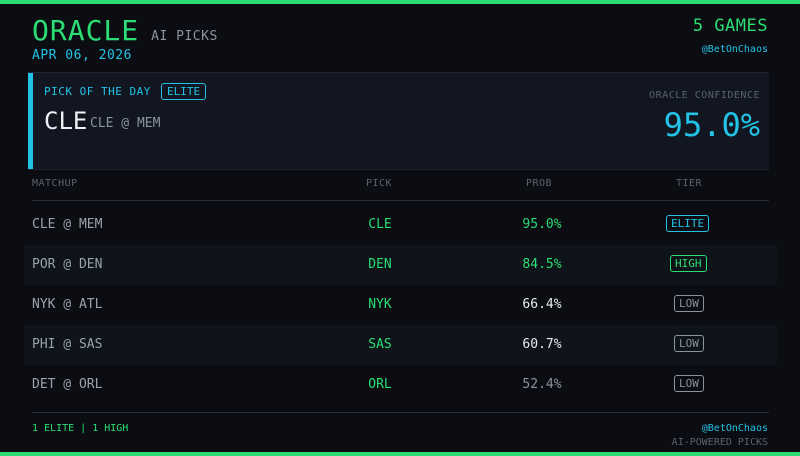 The height and width of the screenshot is (456, 800). What do you see at coordinates (711, 125) in the screenshot?
I see `confidence-value: 95.0%` at bounding box center [711, 125].